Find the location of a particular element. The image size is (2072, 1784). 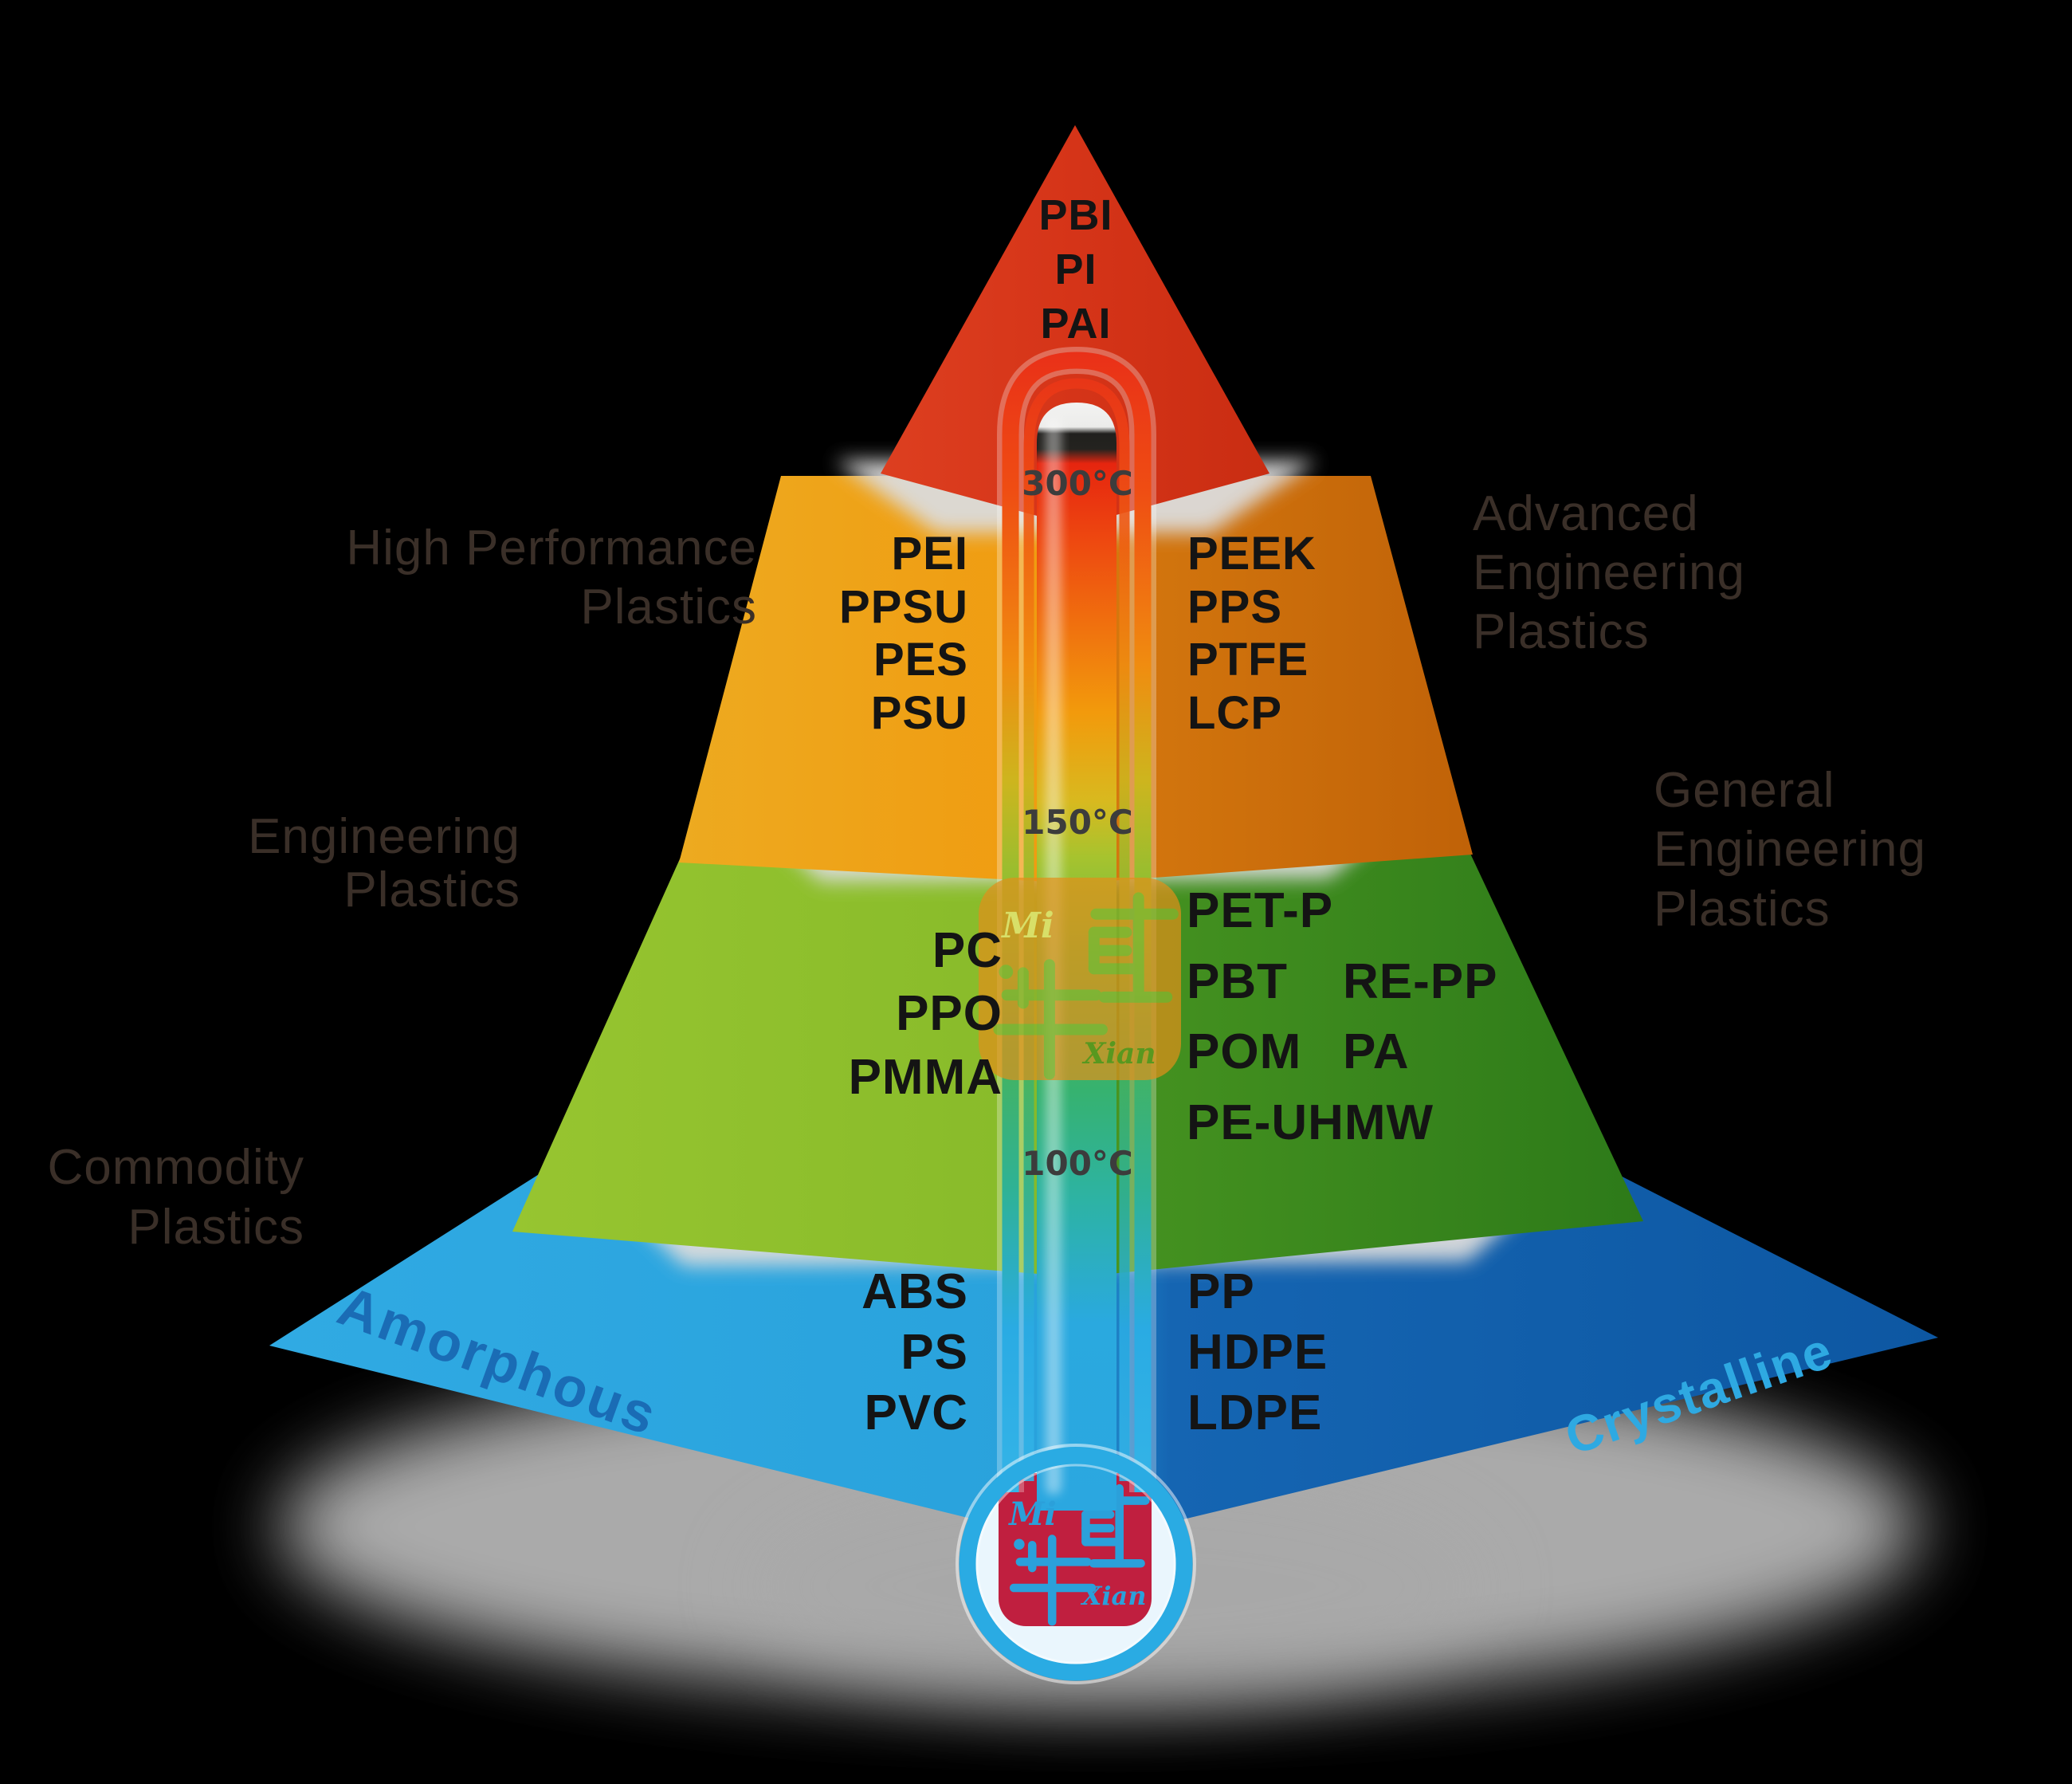

material-pvc: PVC is located at coordinates (916, 1412).